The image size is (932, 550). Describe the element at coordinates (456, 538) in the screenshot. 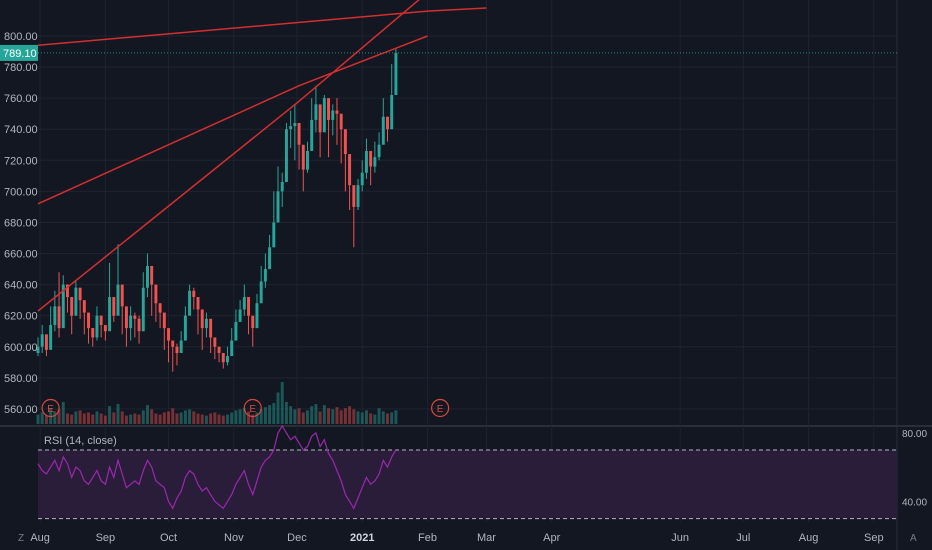

I see `time-axis: Aug Sep Oct Nov Dec 2021 Feb Mar Apr Jun Jul Aug Sep` at that location.